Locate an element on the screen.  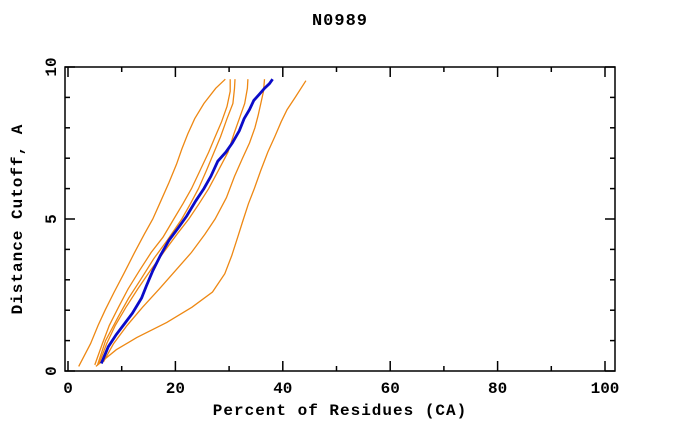
x-tick-label: 60 is located at coordinates (390, 389).